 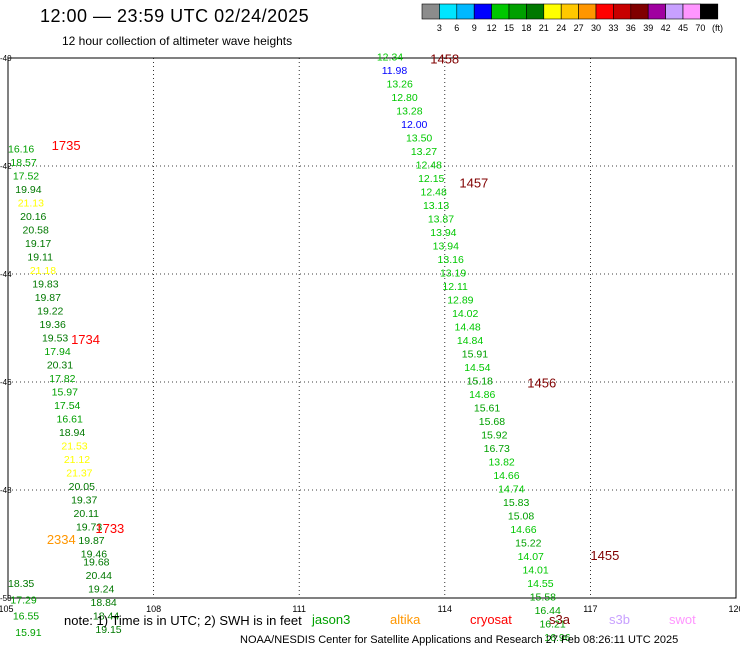 I want to click on wave-height-label: 19.17, so click(x=38, y=244).